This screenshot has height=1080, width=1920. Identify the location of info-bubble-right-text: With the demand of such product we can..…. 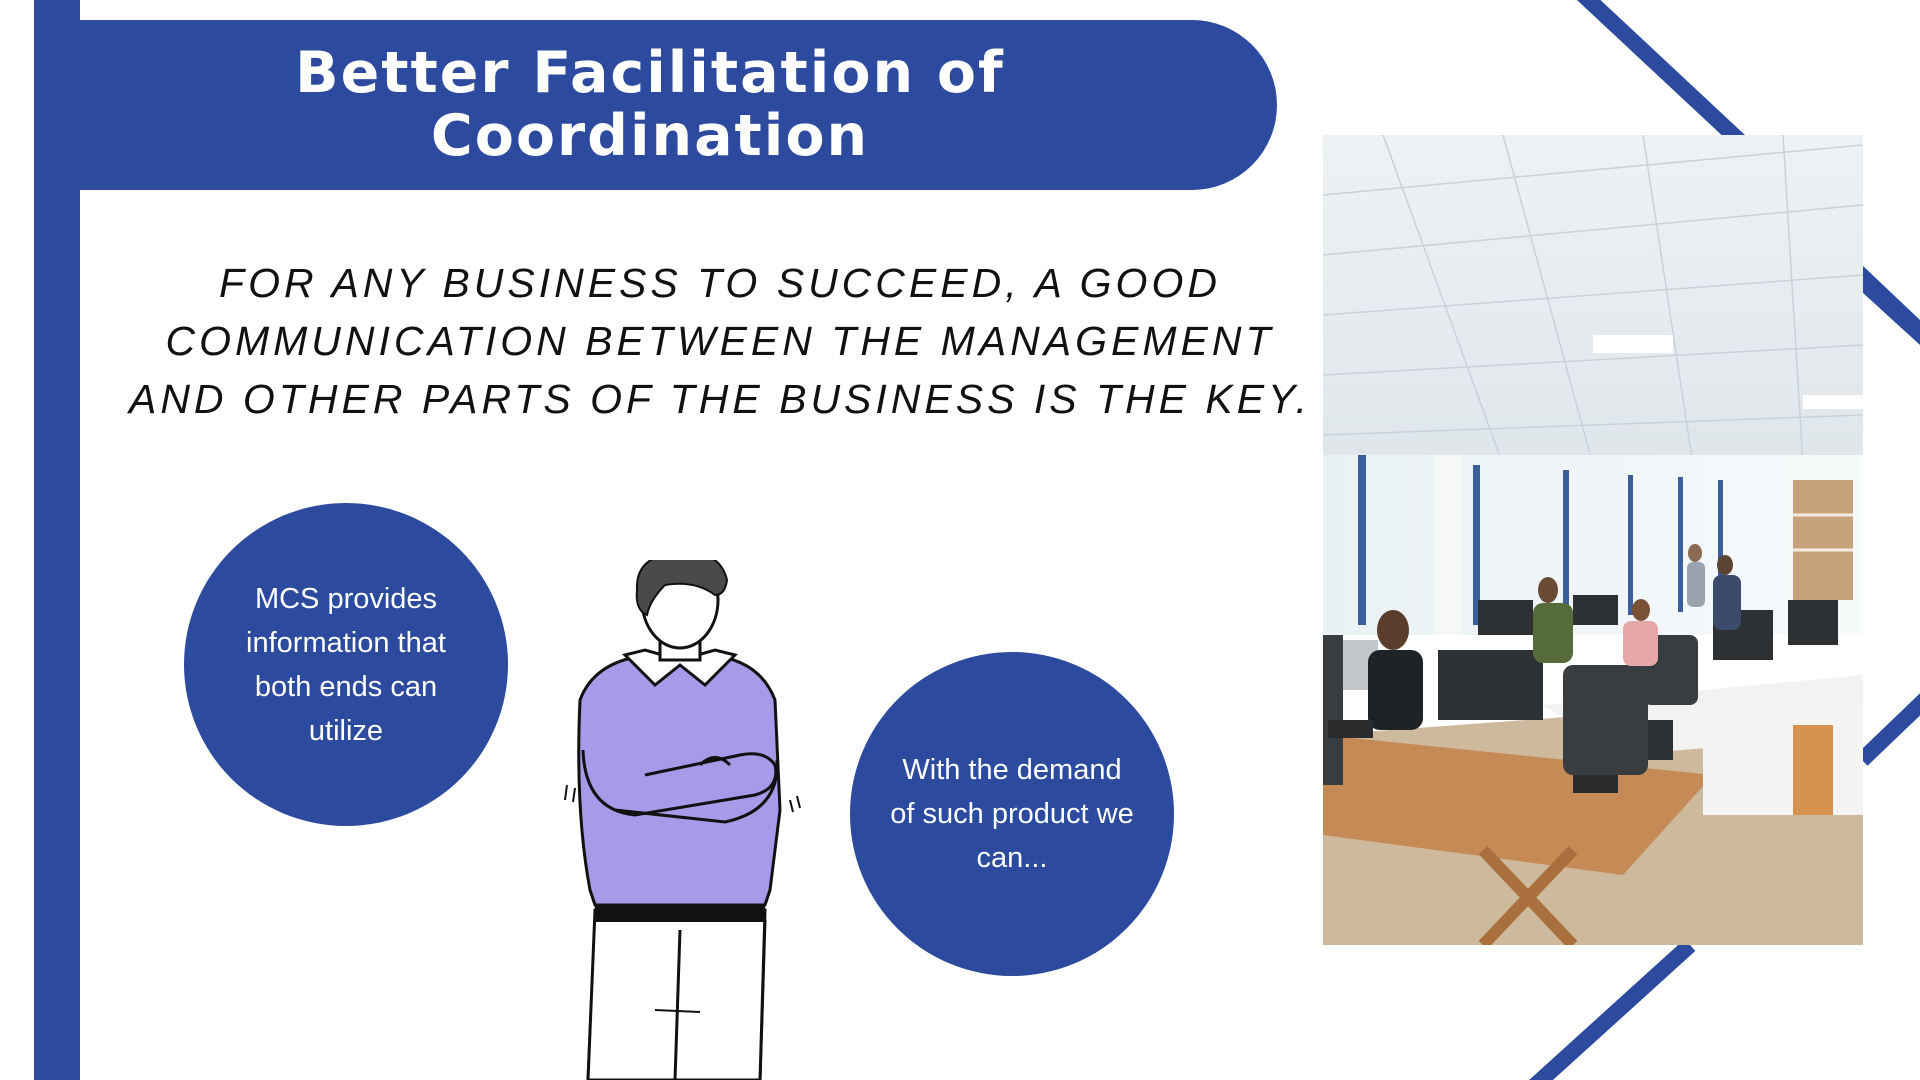
(1012, 814).